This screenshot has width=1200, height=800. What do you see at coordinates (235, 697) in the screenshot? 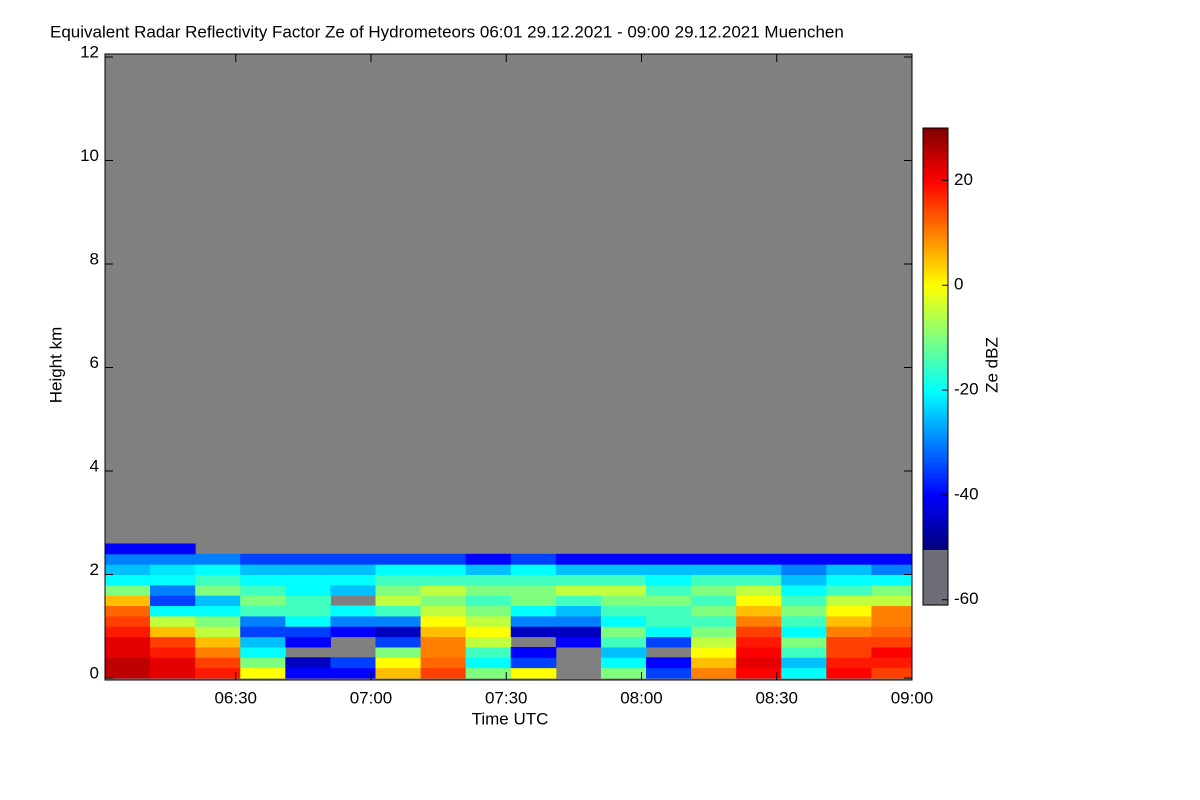
I see `x-tick-label: 06:30` at bounding box center [235, 697].